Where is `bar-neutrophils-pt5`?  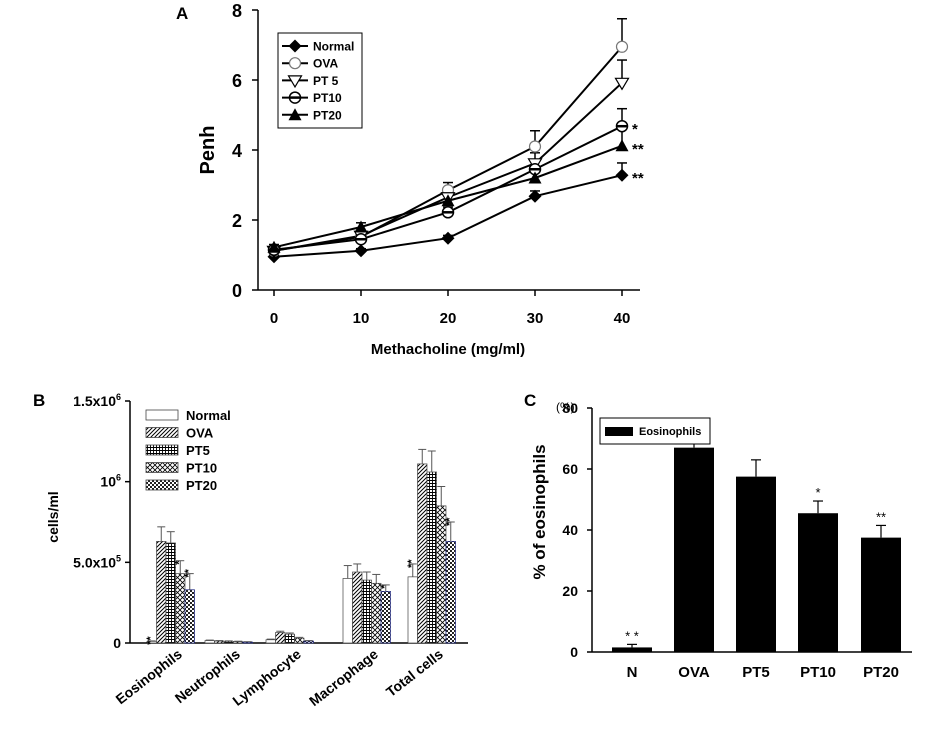 bar-neutrophils-pt5 is located at coordinates (228, 642).